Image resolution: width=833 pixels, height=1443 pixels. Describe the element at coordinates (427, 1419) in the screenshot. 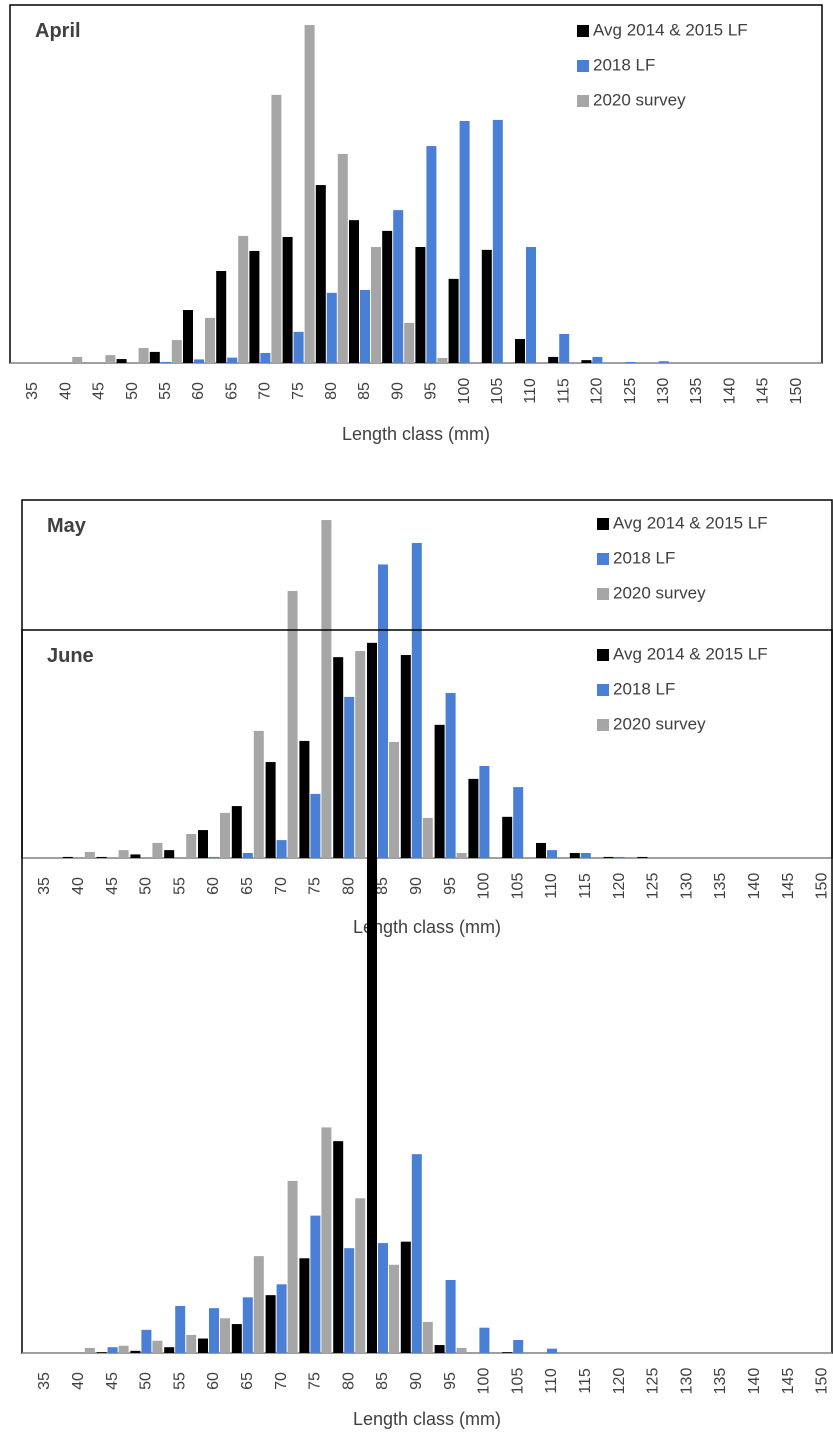

I see `x-axis-title: Length class (mm)` at that location.